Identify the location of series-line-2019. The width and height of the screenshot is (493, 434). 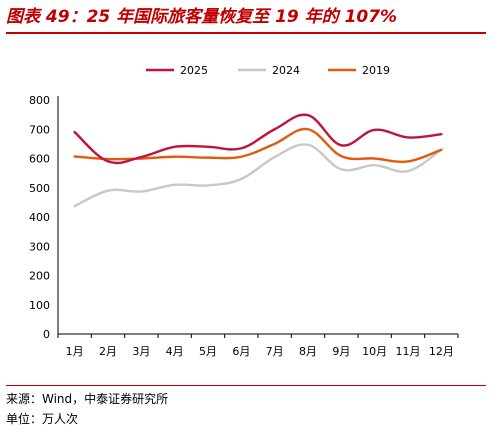
(258, 145).